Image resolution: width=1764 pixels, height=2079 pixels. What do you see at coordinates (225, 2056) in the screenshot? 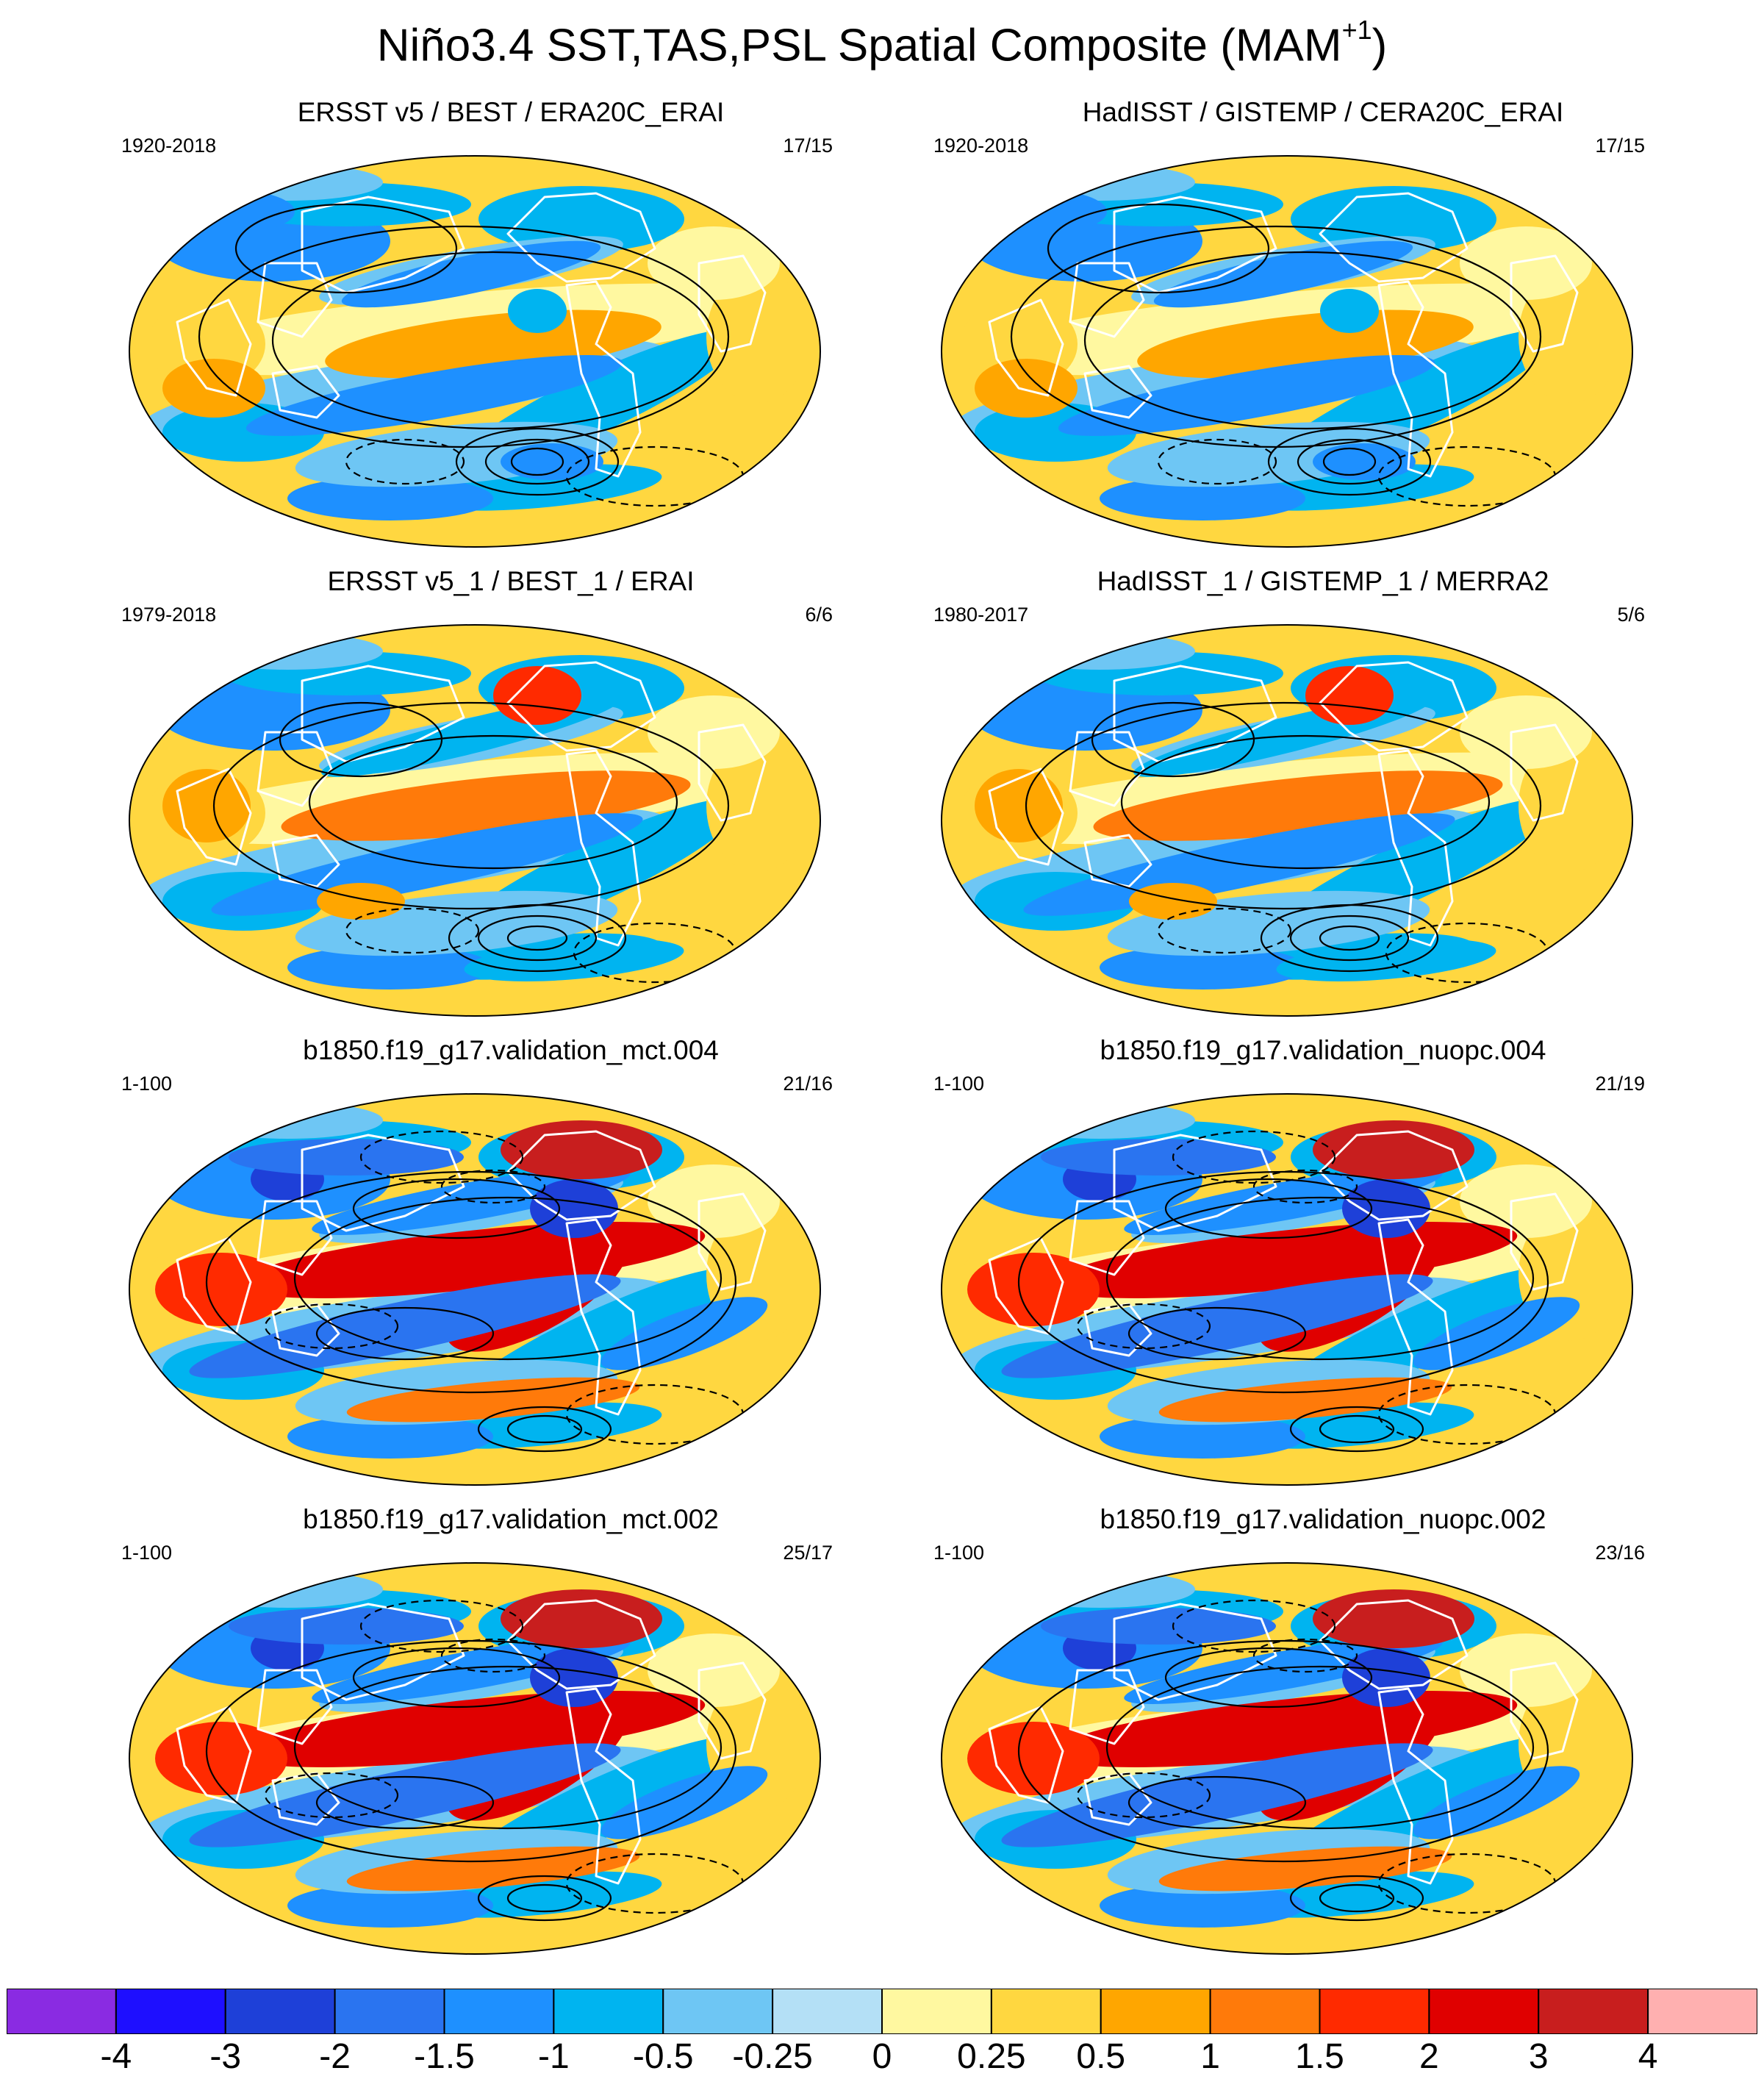
I see `colorbar-tick-label: -3` at bounding box center [225, 2056].